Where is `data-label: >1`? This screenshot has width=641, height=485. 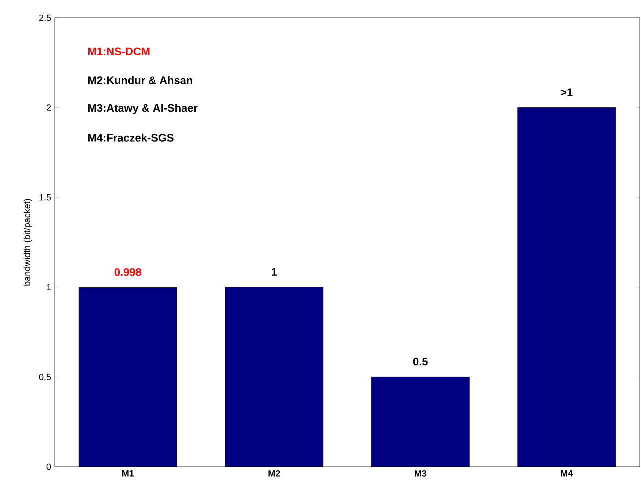 data-label: >1 is located at coordinates (567, 92).